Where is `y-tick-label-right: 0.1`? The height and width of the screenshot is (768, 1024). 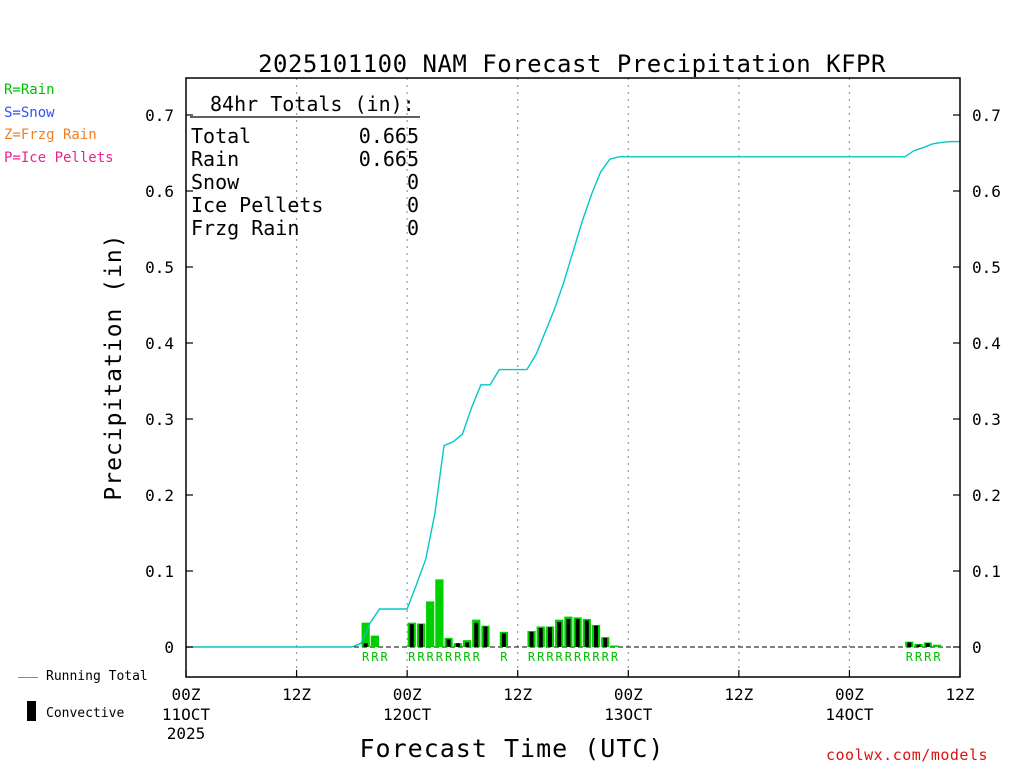
y-tick-label-right: 0.1 is located at coordinates (986, 571).